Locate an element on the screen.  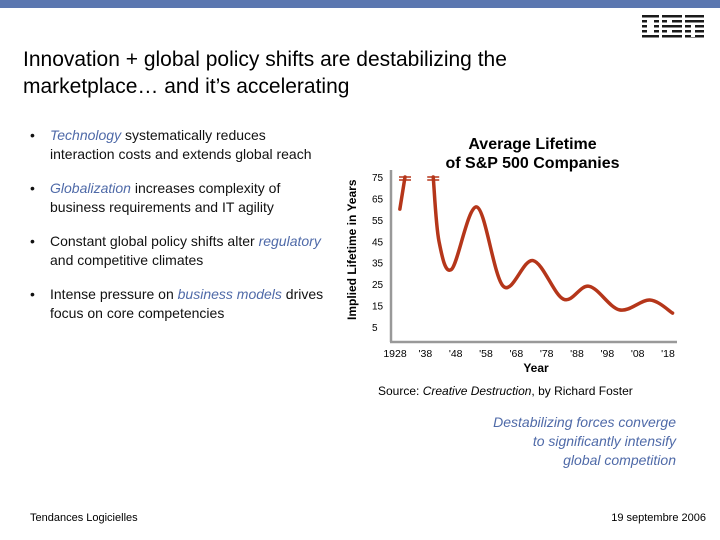
x-tick-label: '08 is located at coordinates (638, 354).